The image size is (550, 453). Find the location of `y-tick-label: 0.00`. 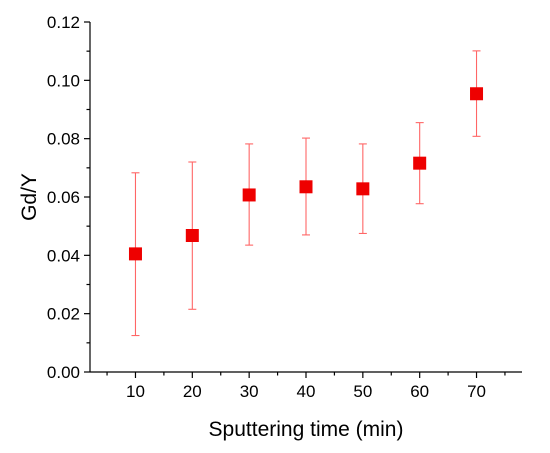

y-tick-label: 0.00 is located at coordinates (63, 372).